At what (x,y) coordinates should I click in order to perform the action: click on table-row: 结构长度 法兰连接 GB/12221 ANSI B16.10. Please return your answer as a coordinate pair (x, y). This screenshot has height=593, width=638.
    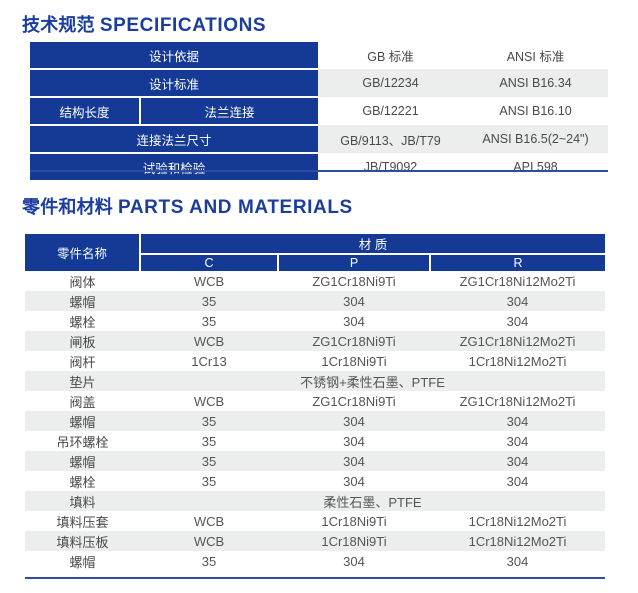
    Looking at the image, I should click on (319, 111).